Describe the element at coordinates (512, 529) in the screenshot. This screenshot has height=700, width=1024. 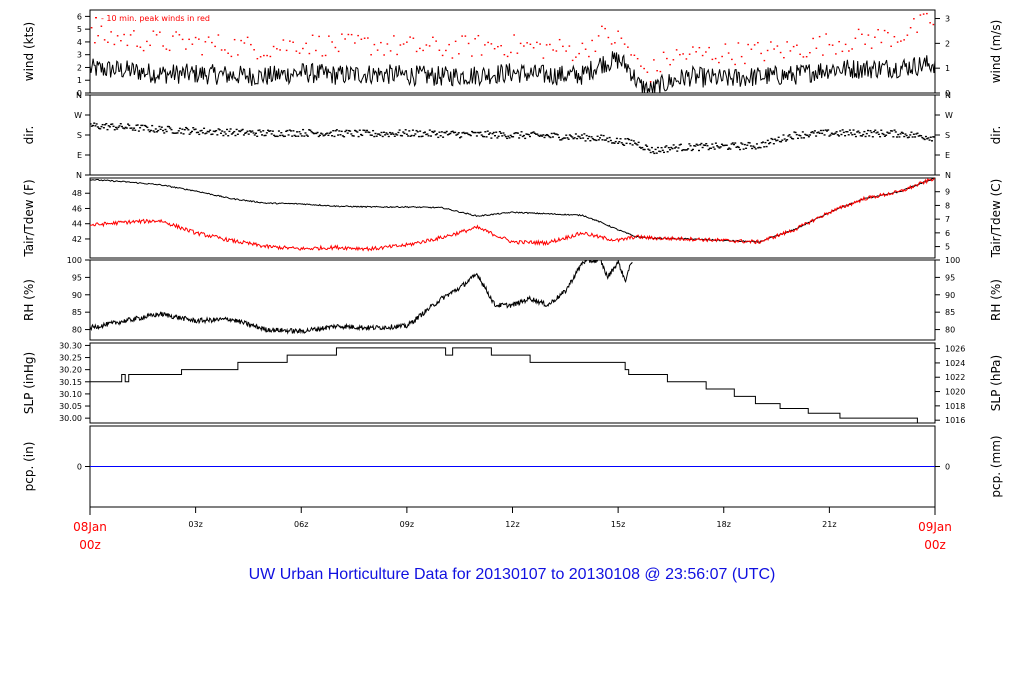
I see `time-axis: 03z 06z 09z 12z 15z 18z 21z 08Jan 00z 09Jan 00z` at that location.